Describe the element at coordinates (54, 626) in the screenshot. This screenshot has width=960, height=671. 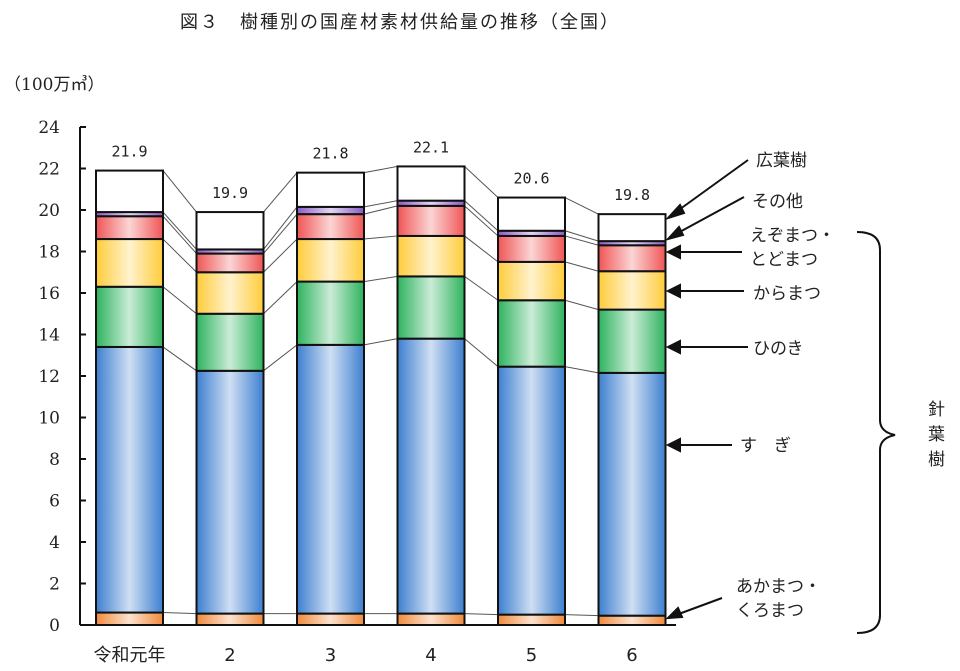
I see `y-tick-label: 0` at that location.